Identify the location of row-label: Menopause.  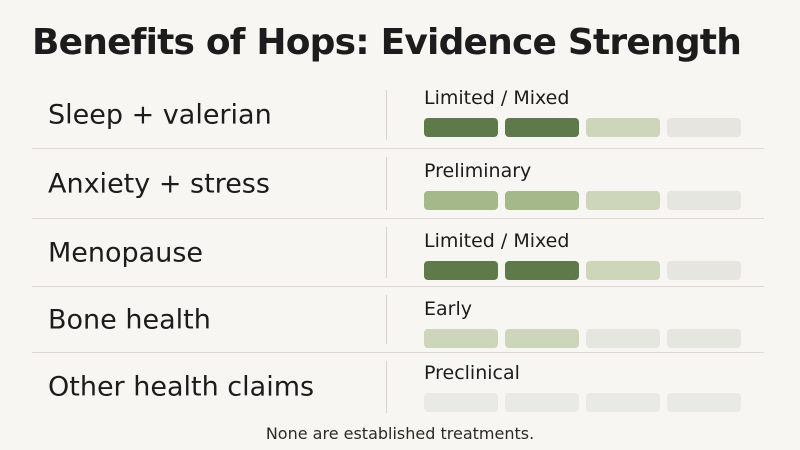
(126, 252).